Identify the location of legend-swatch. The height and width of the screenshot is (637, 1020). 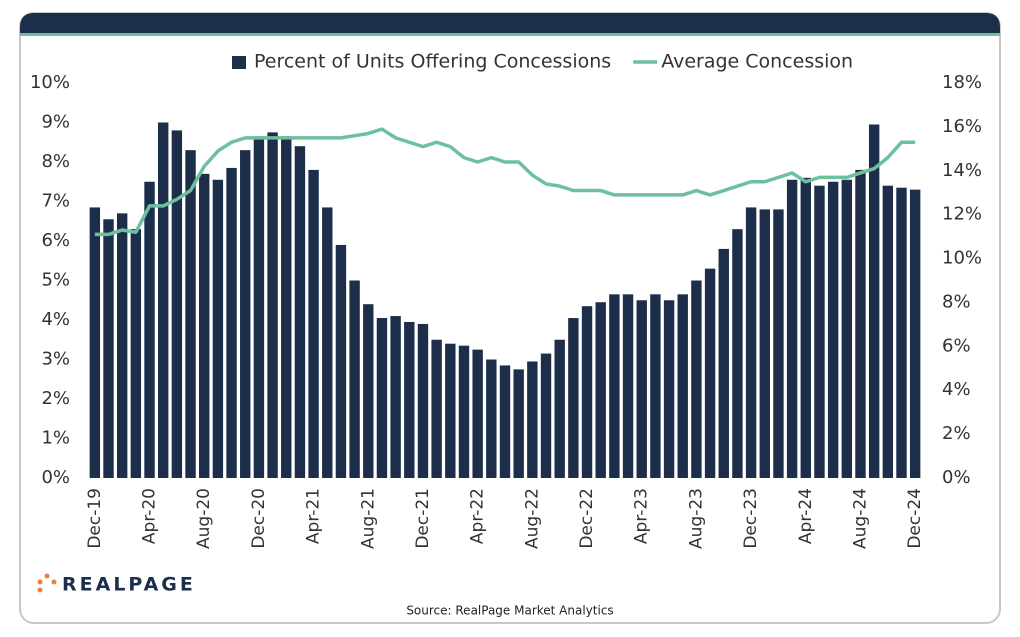
(239, 62).